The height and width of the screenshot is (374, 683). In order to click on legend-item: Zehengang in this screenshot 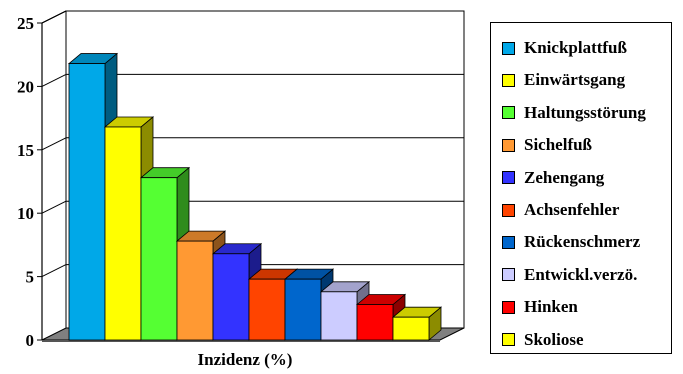, I will do `click(553, 177)`.